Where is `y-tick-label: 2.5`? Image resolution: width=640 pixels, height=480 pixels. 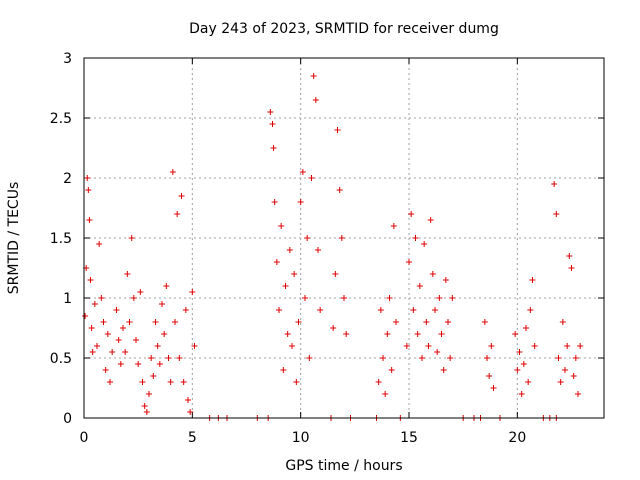
y-tick-label: 2.5 is located at coordinates (61, 119).